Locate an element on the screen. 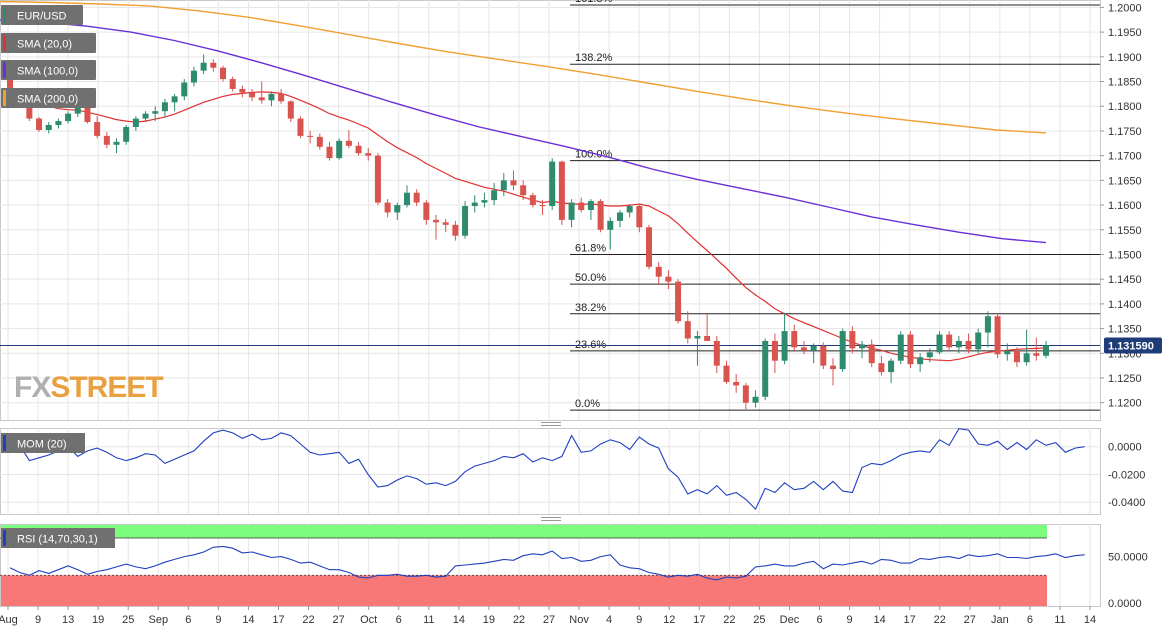 Image resolution: width=1173 pixels, height=632 pixels. legend-item: SMA (20,0) is located at coordinates (48, 43).